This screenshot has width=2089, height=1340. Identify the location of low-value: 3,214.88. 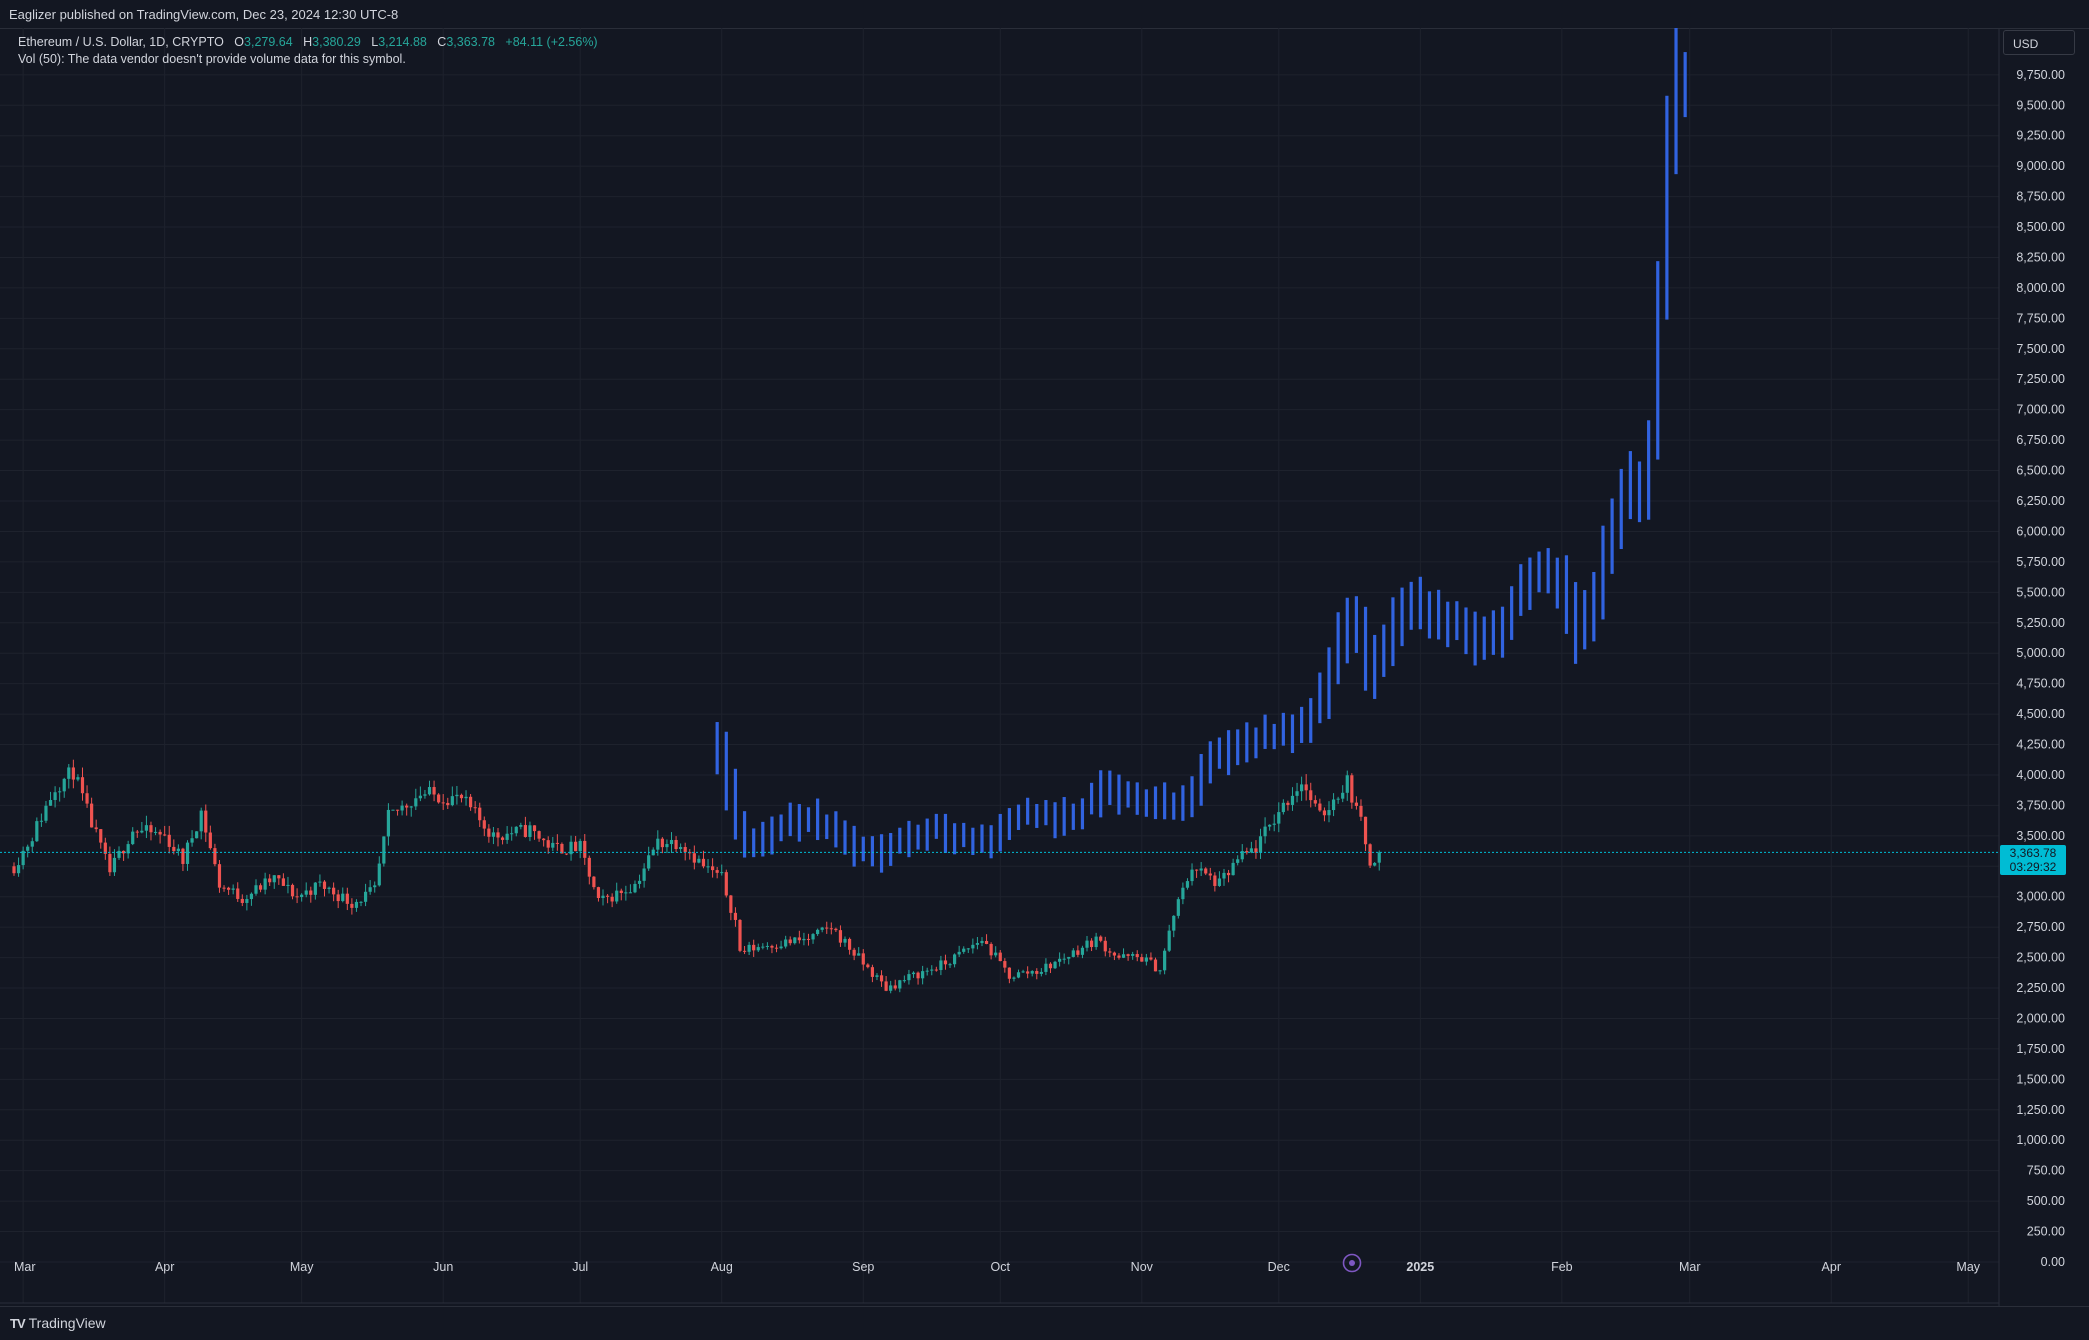
(402, 42).